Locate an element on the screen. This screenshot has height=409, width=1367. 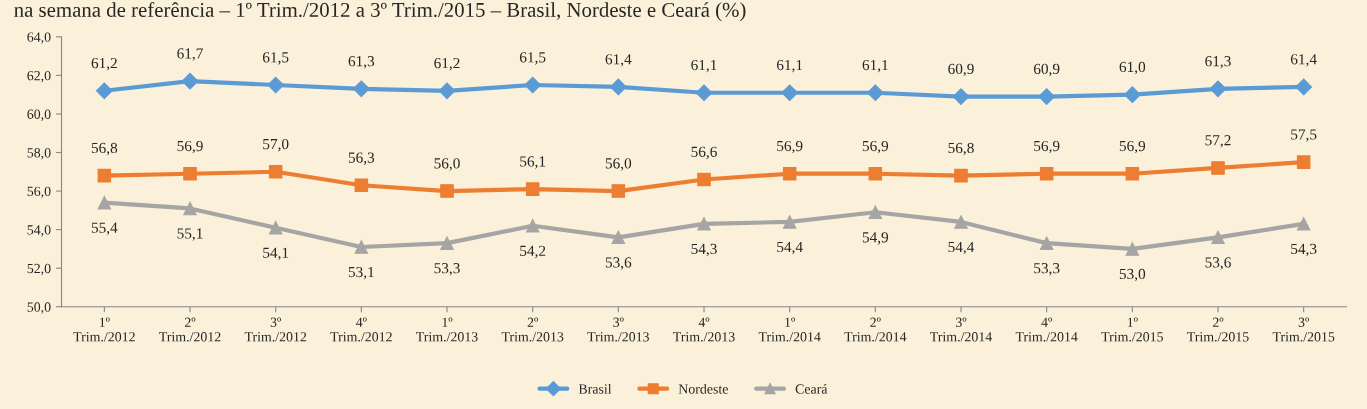
data-label: 56,6 is located at coordinates (704, 153).